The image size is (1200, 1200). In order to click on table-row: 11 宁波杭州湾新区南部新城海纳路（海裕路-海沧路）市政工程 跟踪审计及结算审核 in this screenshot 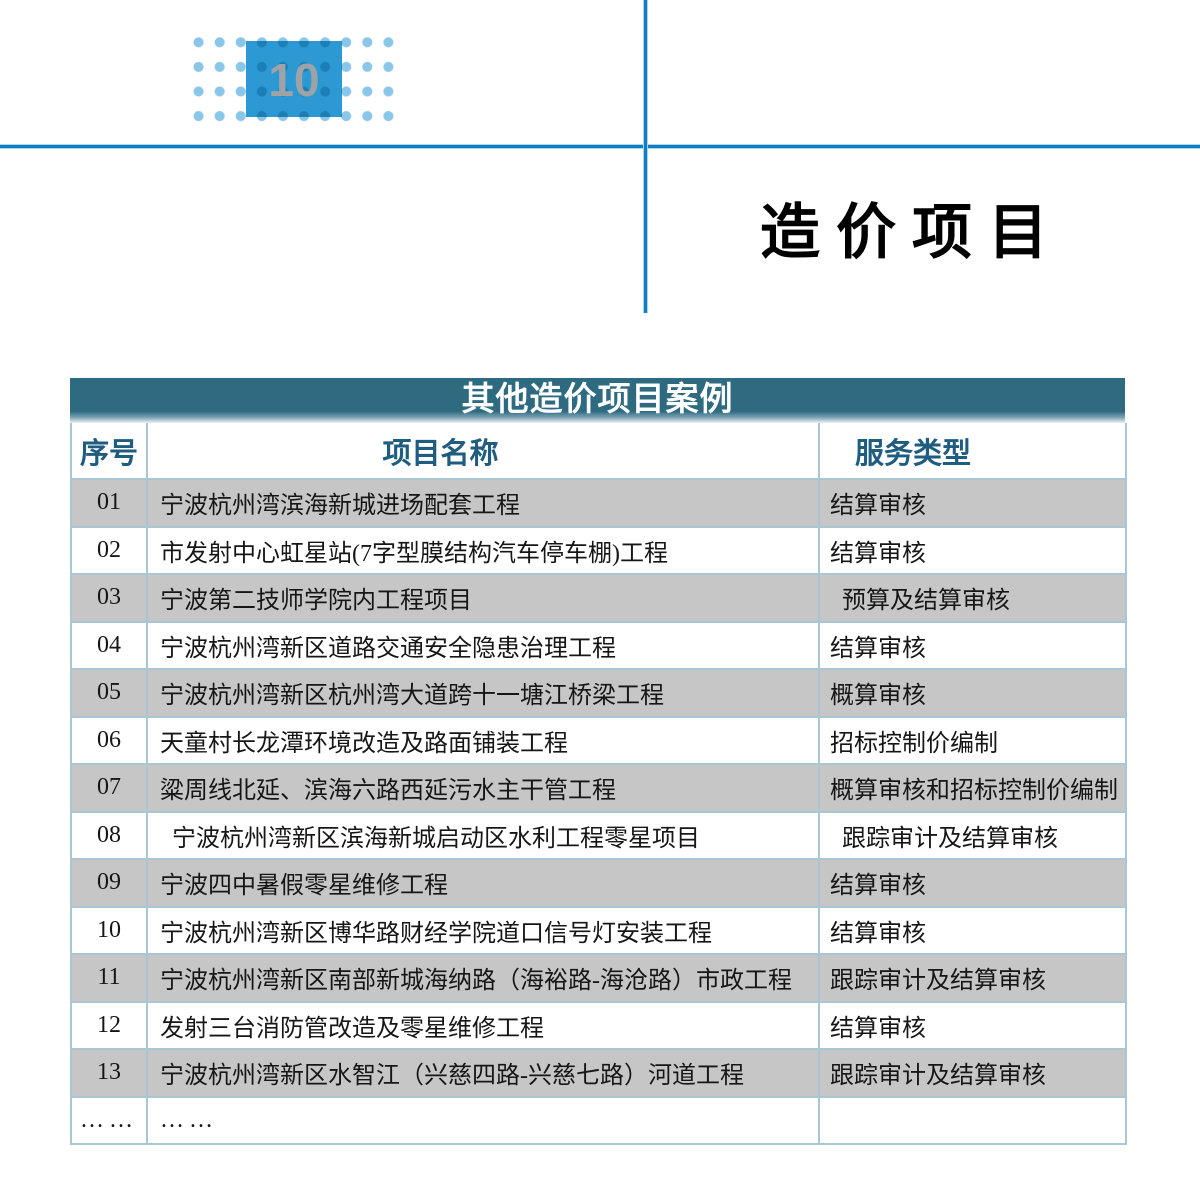, I will do `click(598, 978)`.